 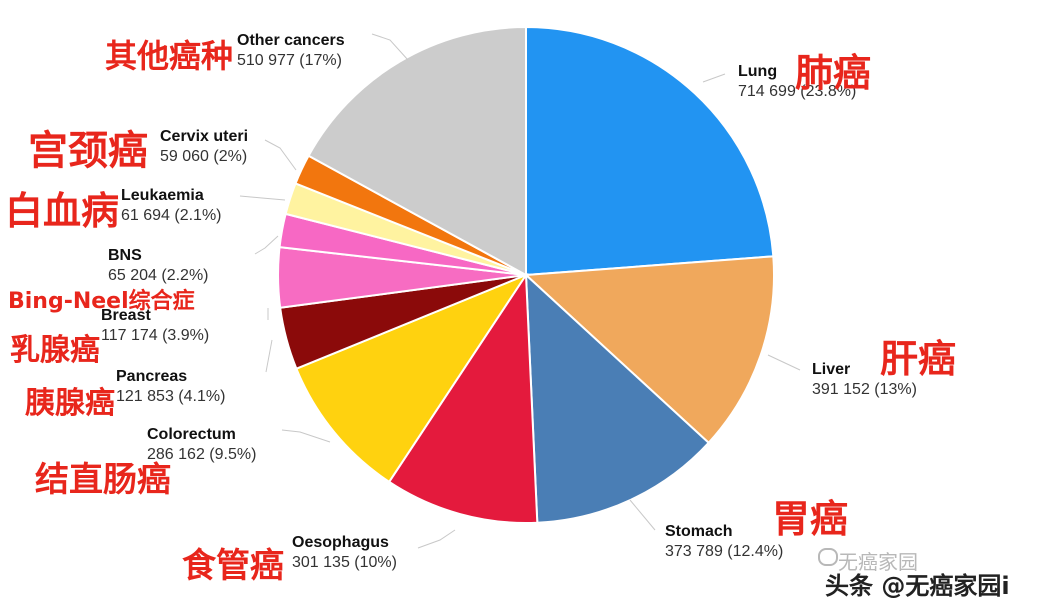 I want to click on pie-slice-stomach, so click(x=617, y=398).